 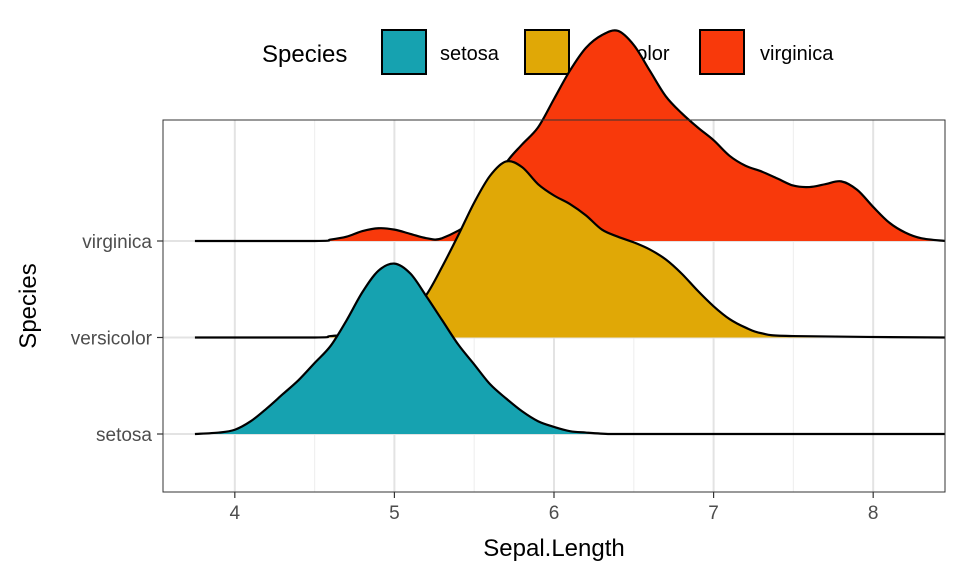 I want to click on y-tick-label: versicolor, so click(x=112, y=339).